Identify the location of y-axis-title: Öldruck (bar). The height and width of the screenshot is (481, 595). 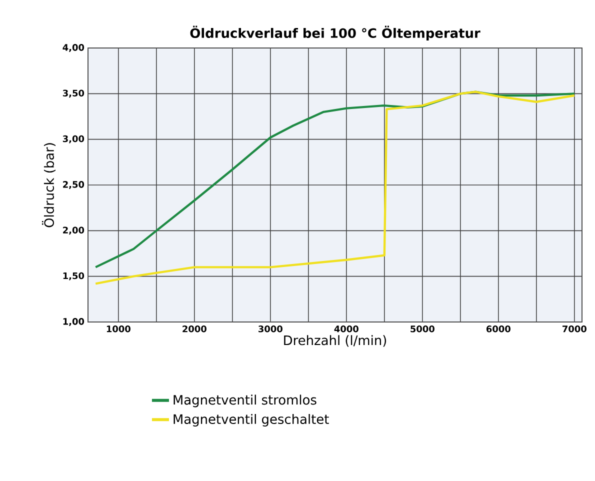
(49, 185).